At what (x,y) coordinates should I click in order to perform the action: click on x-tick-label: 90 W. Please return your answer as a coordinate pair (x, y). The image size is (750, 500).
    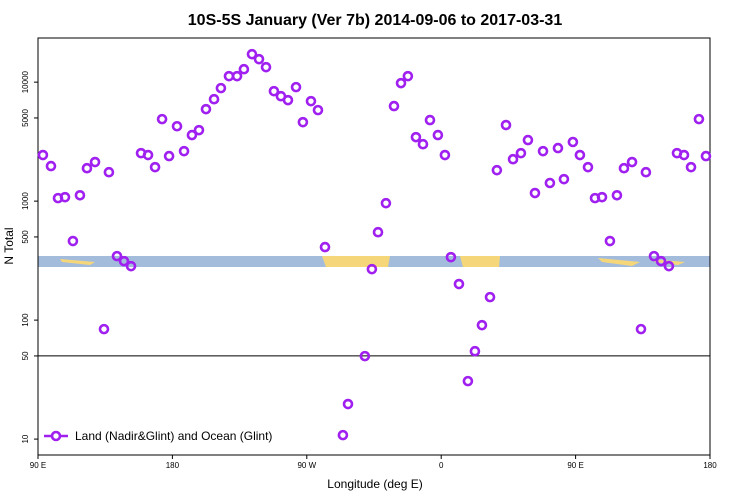
    Looking at the image, I should click on (306, 465).